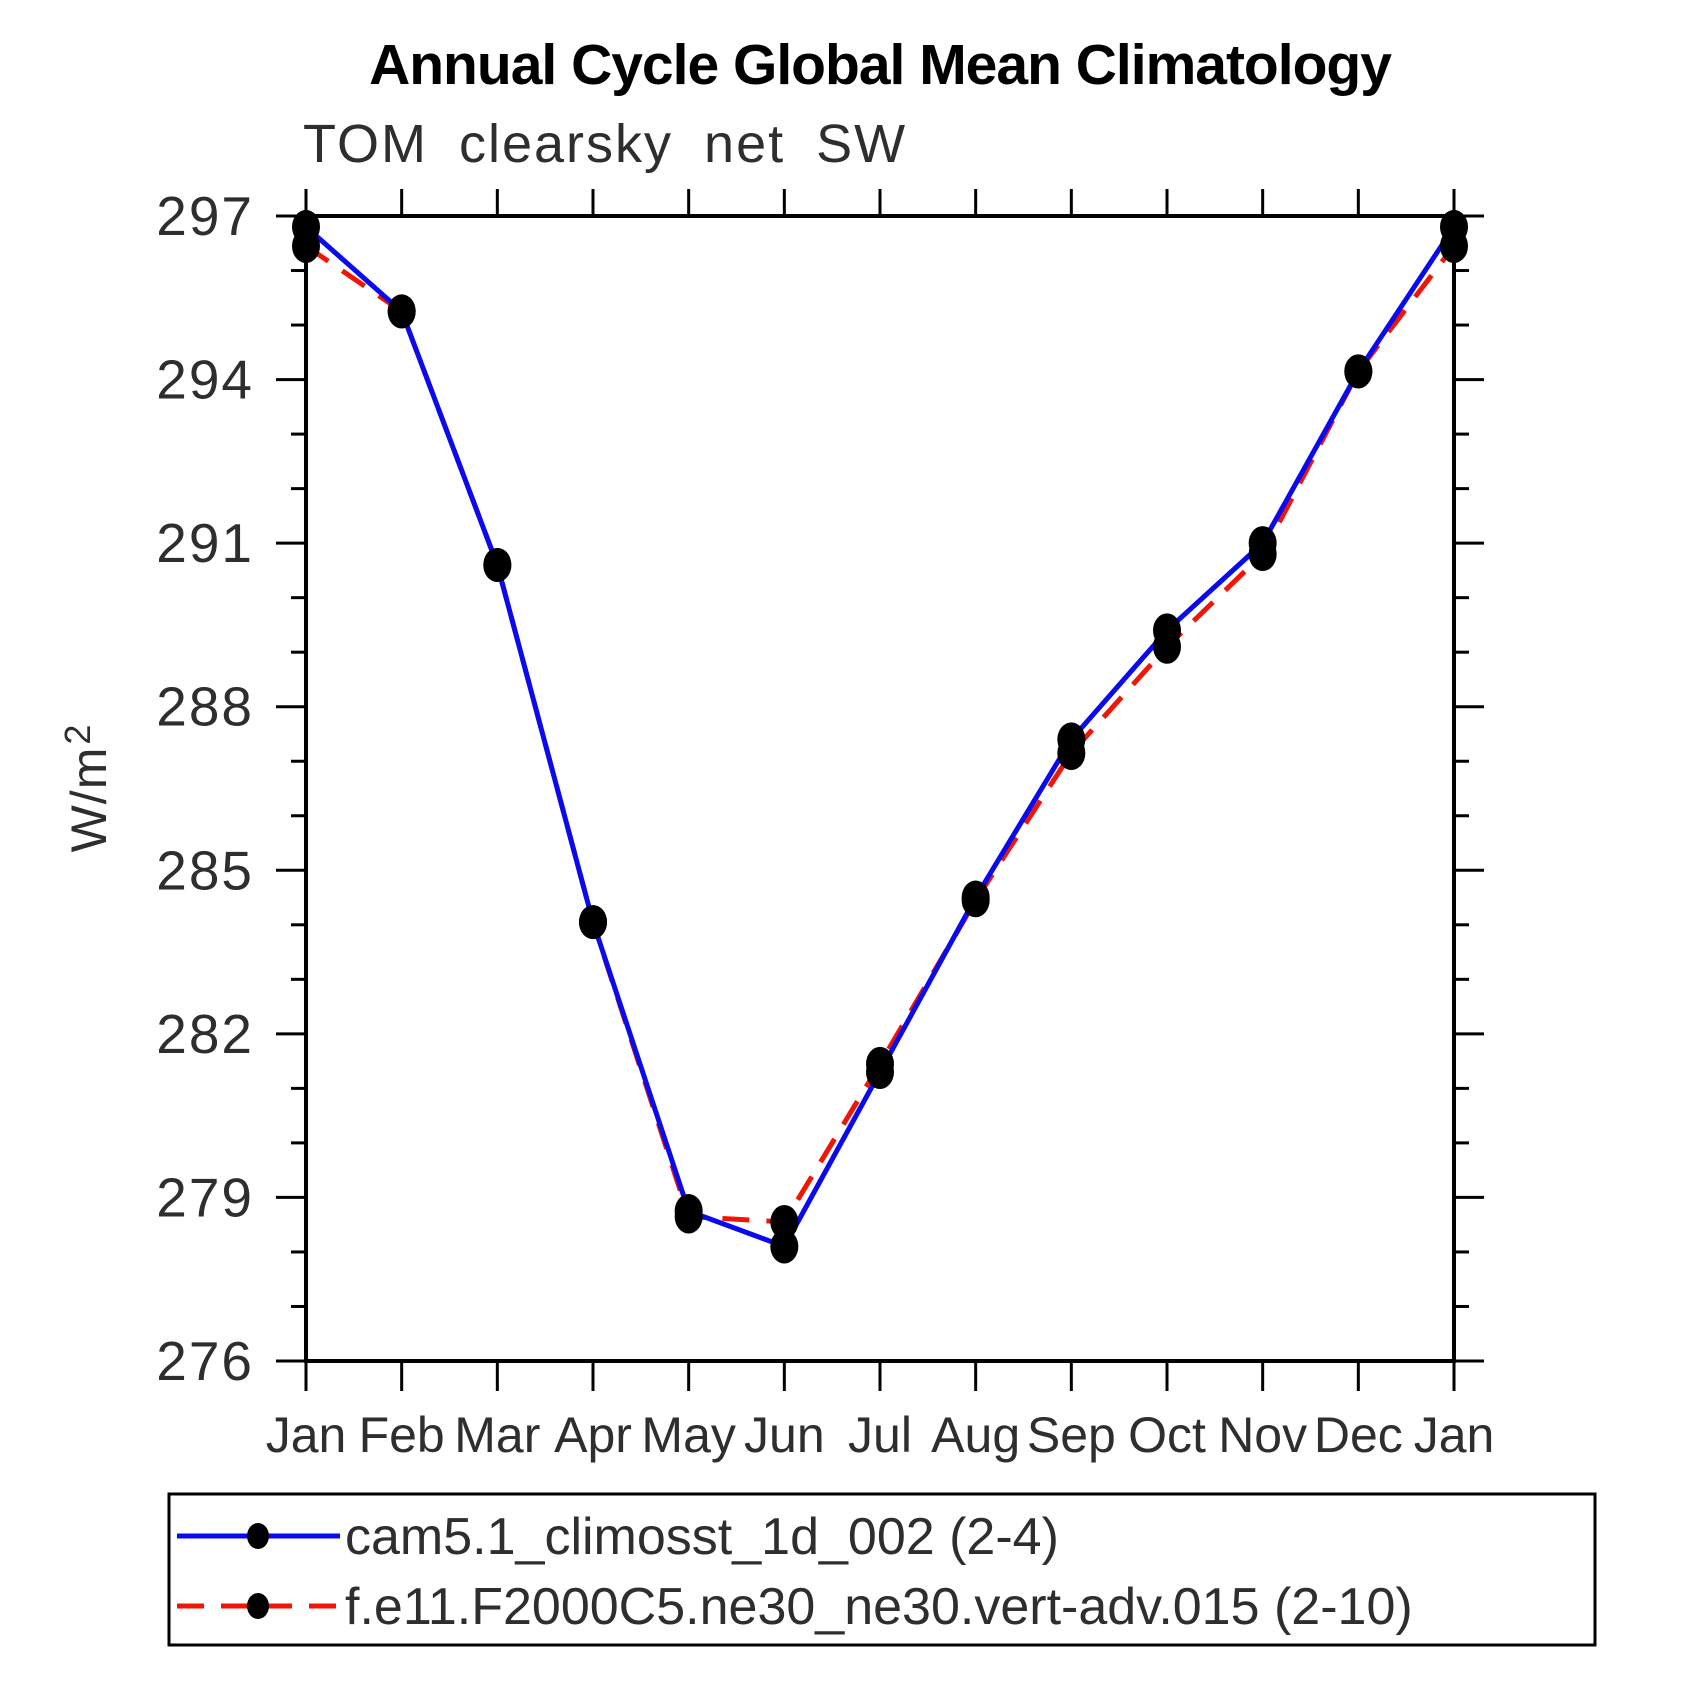 Image resolution: width=1686 pixels, height=1686 pixels. What do you see at coordinates (205, 707) in the screenshot?
I see `y-tick-label: 288` at bounding box center [205, 707].